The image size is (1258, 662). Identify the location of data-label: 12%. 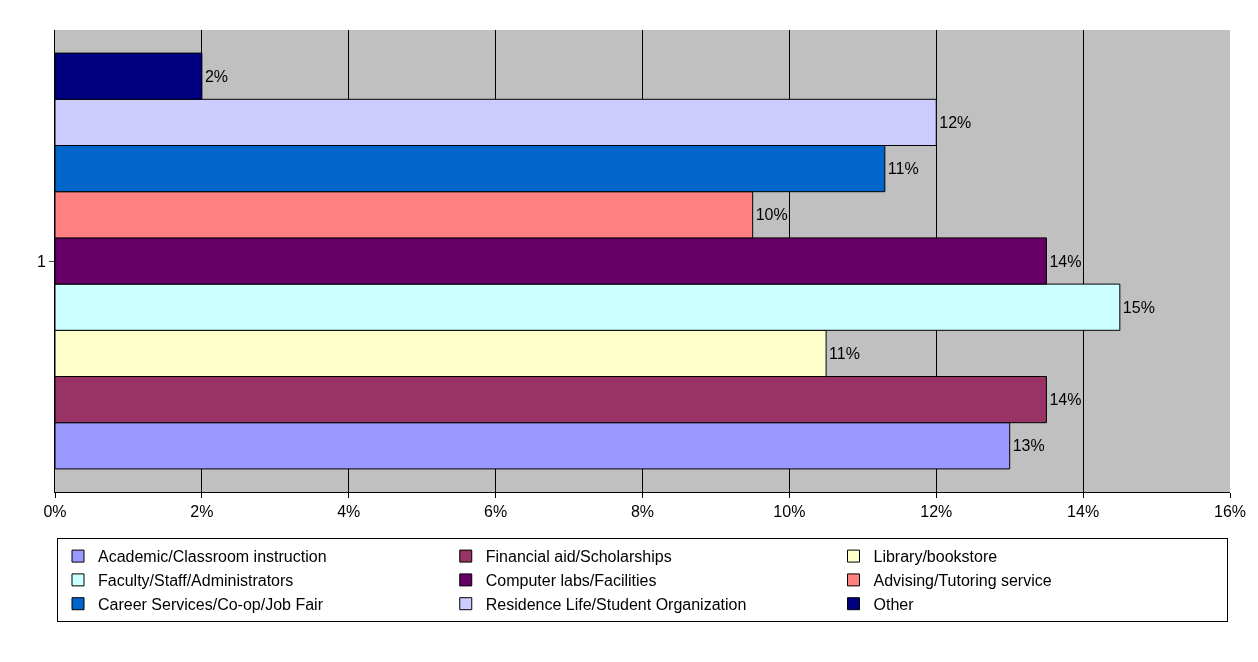
(955, 122).